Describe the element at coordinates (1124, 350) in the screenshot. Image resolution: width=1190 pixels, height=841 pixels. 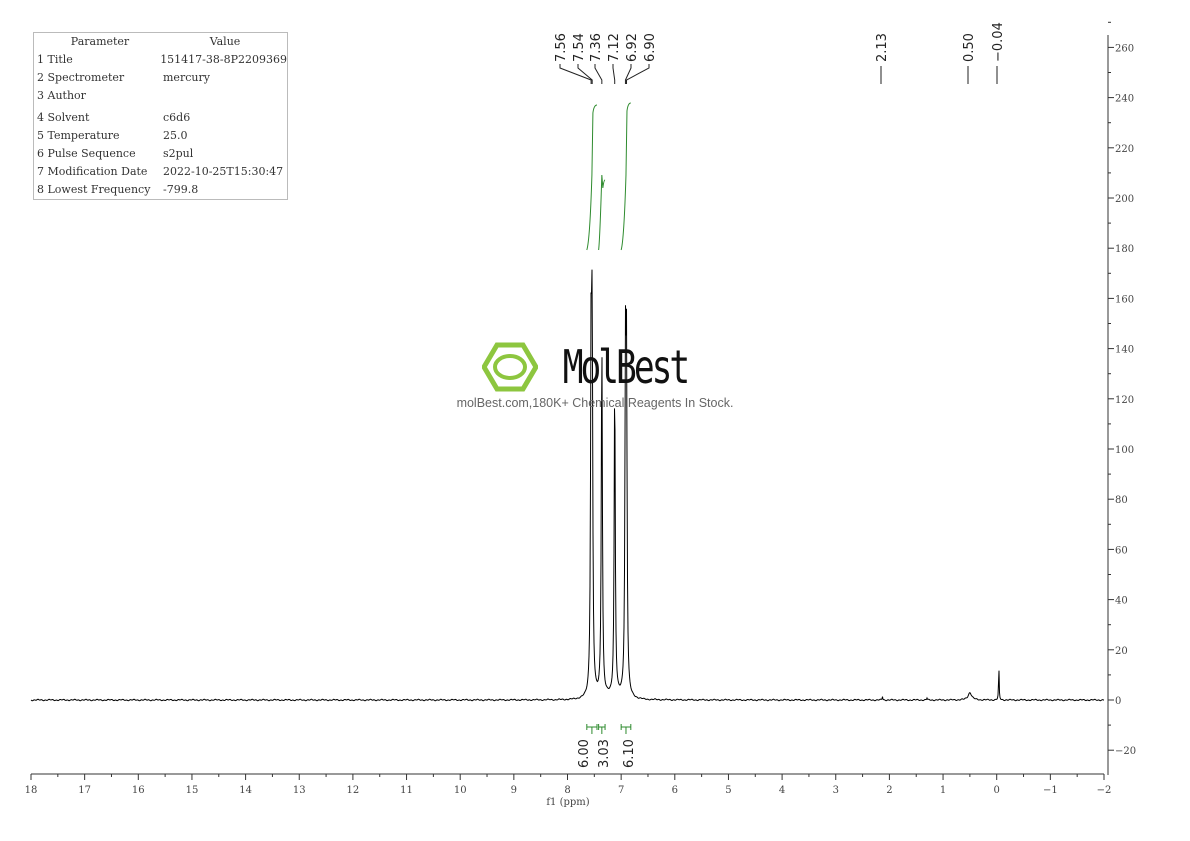
I see `y-tick-label: 140` at that location.